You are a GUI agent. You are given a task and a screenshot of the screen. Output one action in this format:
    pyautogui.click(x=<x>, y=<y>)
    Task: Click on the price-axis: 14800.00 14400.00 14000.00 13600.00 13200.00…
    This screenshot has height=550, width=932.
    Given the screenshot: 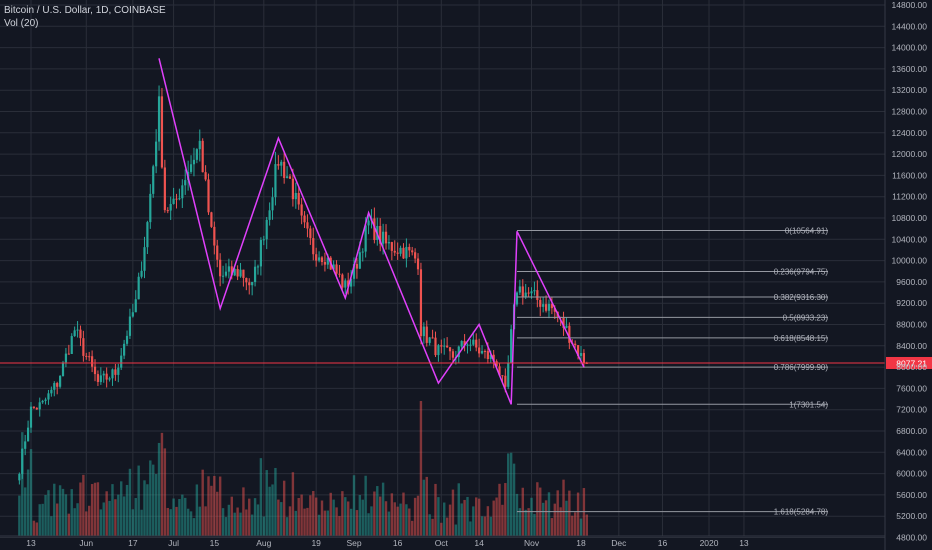 What is the action you would take?
    pyautogui.click(x=906, y=275)
    